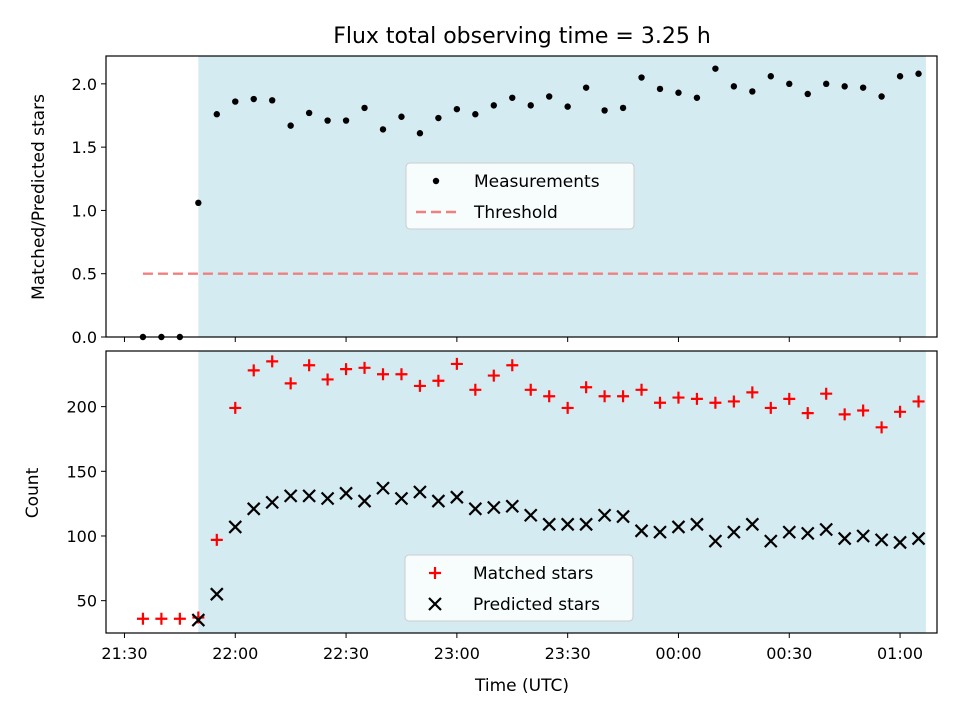  What do you see at coordinates (33, 492) in the screenshot?
I see `bottom-ylabel: Count` at bounding box center [33, 492].